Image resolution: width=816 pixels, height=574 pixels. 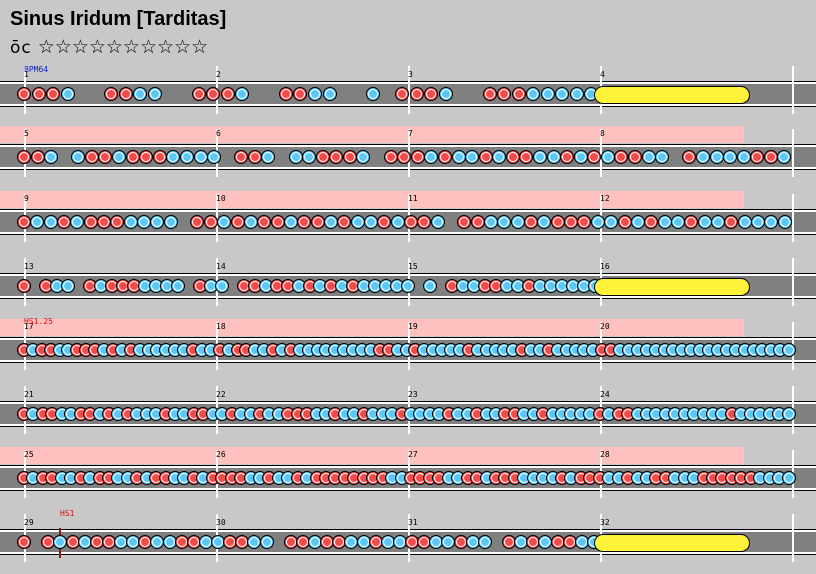 I want to click on bar-number: 19, so click(x=413, y=326).